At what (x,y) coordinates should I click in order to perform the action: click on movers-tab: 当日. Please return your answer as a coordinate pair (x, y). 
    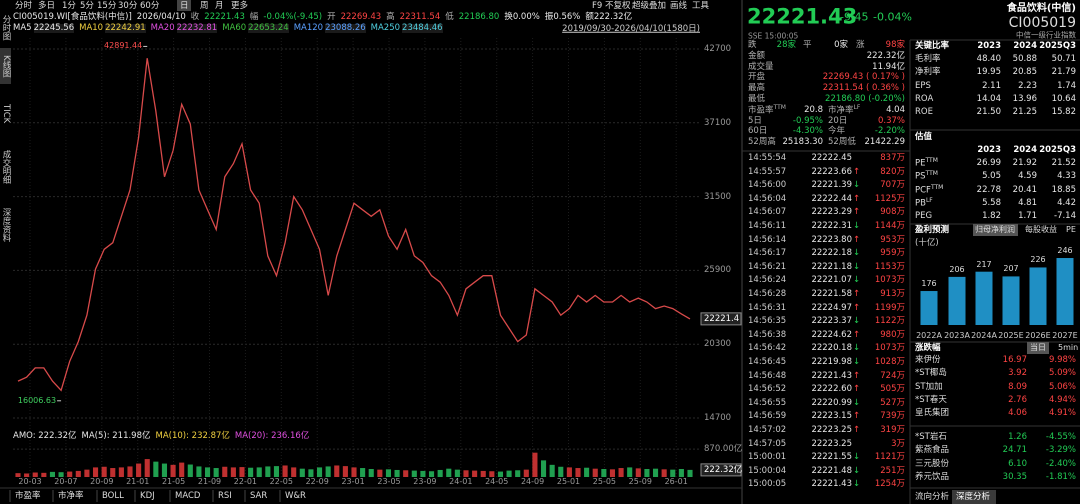
    Looking at the image, I should click on (1038, 347).